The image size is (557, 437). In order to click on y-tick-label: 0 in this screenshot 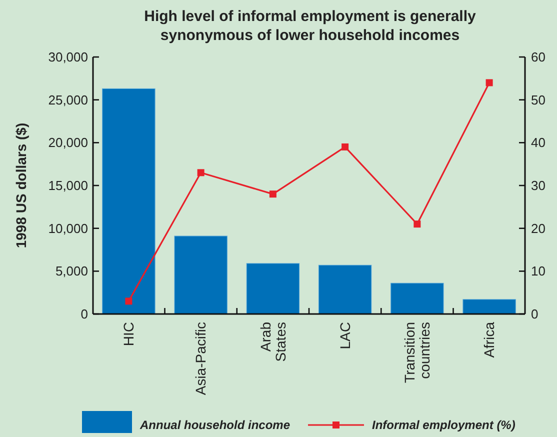, I will do `click(84, 314)`.